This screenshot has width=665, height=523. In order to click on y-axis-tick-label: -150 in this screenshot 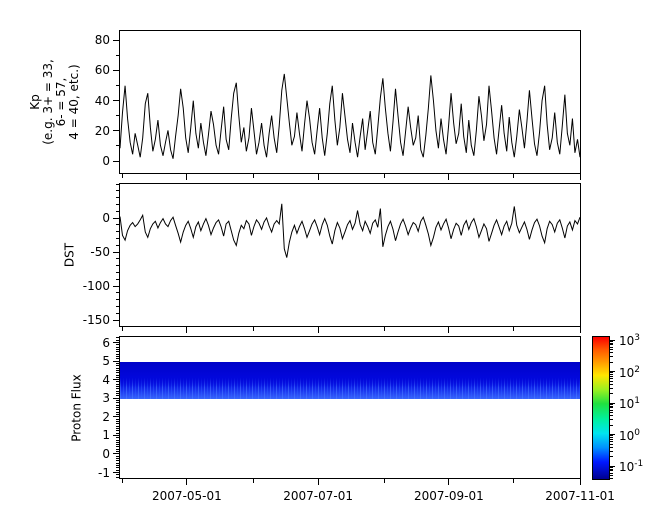, I will do `click(96, 320)`.